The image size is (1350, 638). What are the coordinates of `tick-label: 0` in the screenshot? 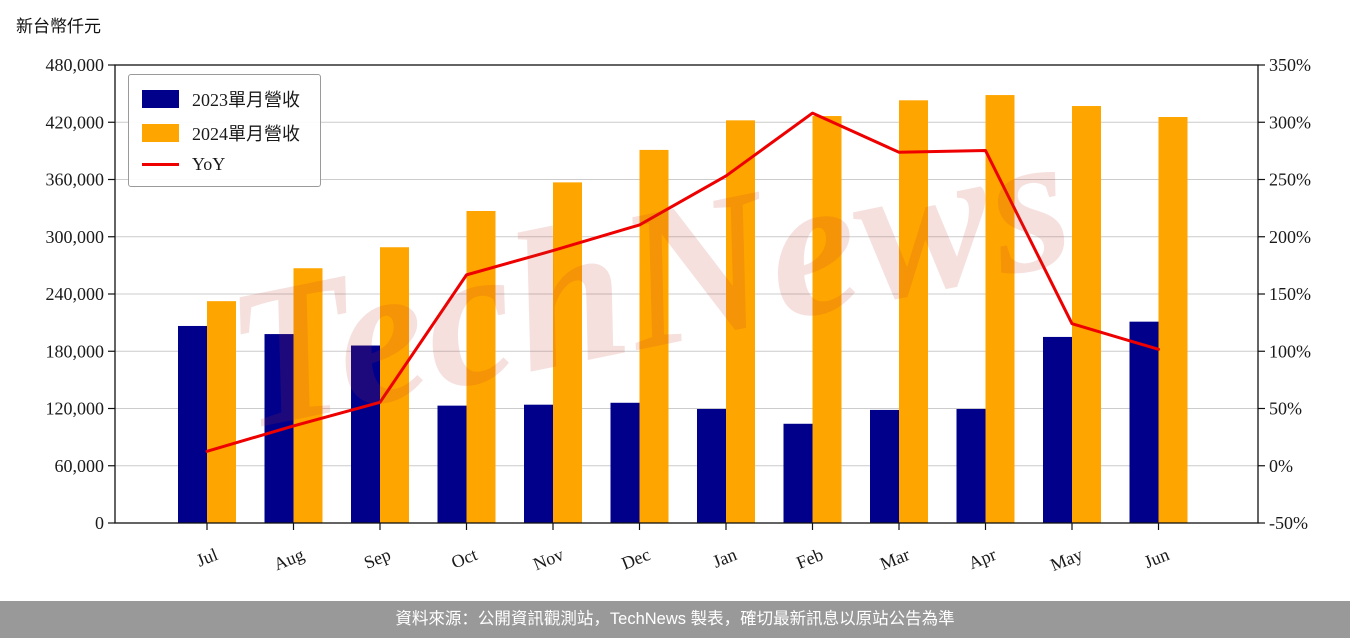 It's located at (99, 523).